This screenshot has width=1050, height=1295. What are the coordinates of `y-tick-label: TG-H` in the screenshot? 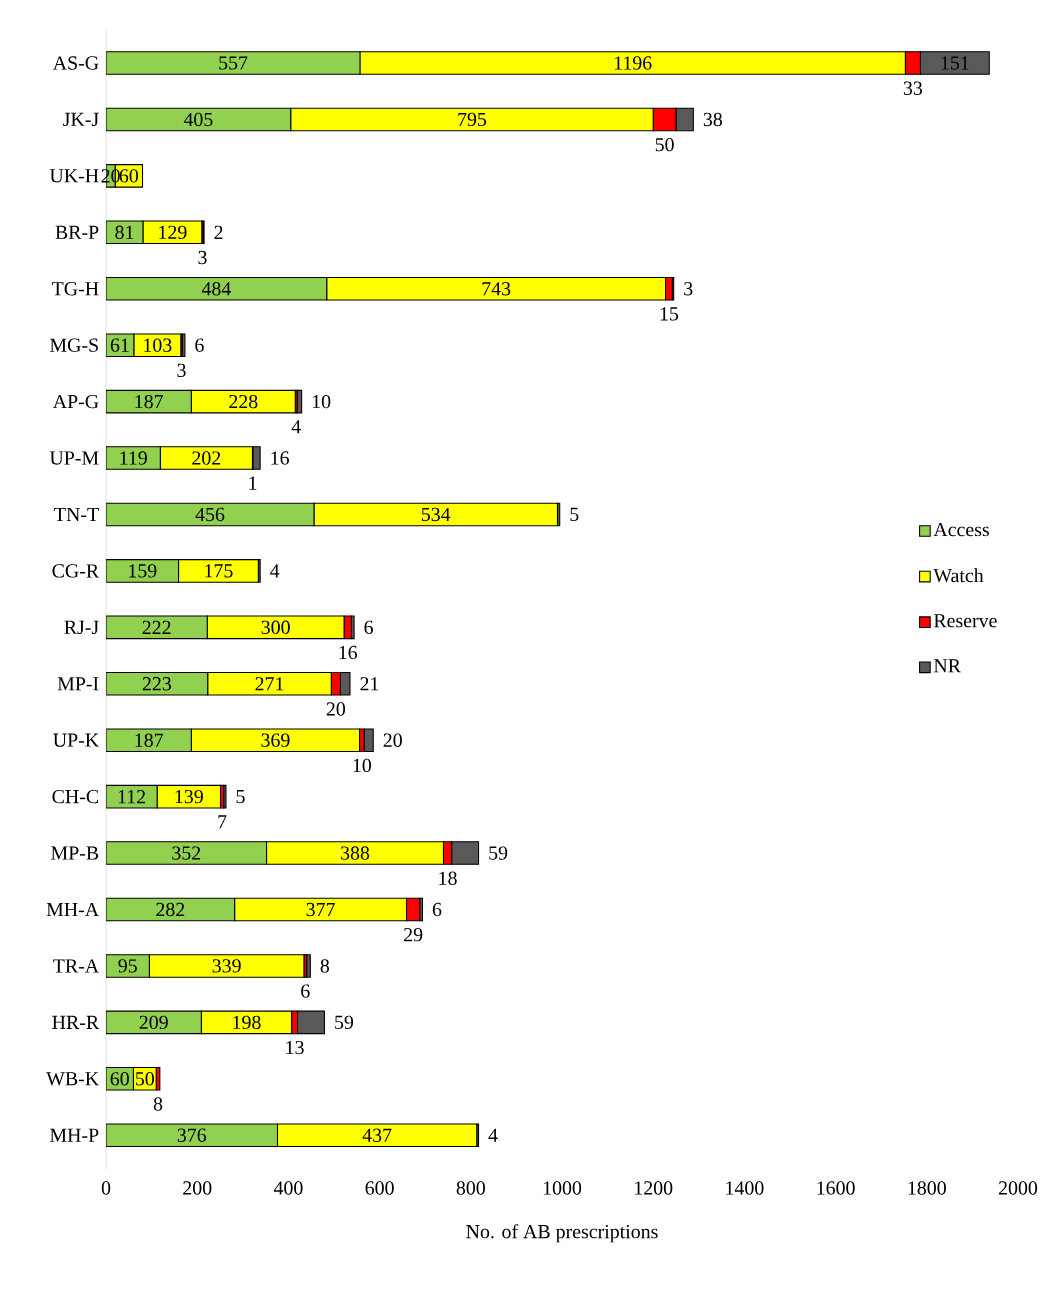 It's located at (75, 289).